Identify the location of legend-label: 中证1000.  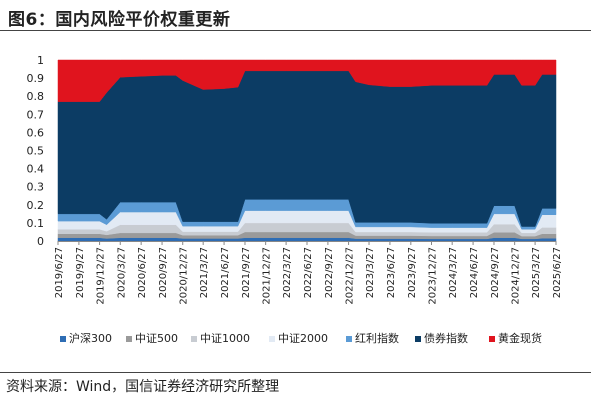
(225, 338).